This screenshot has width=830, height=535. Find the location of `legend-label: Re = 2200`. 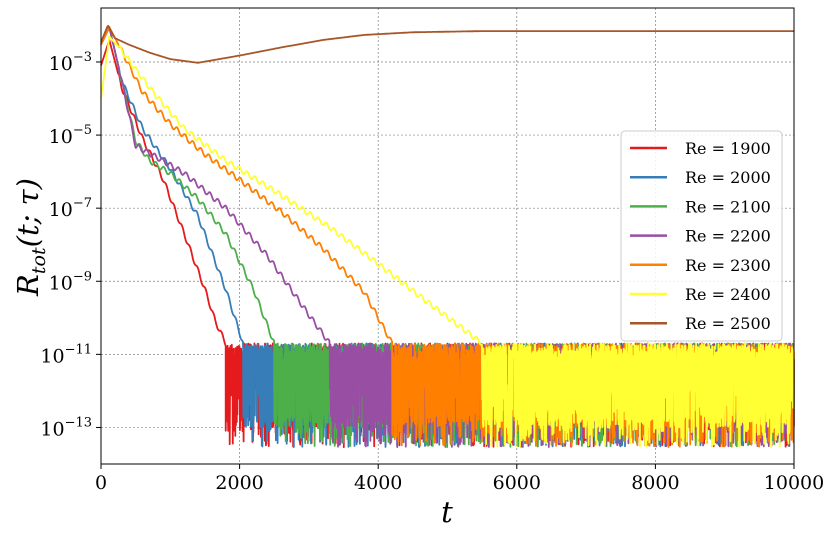

legend-label: Re = 2200 is located at coordinates (728, 236).